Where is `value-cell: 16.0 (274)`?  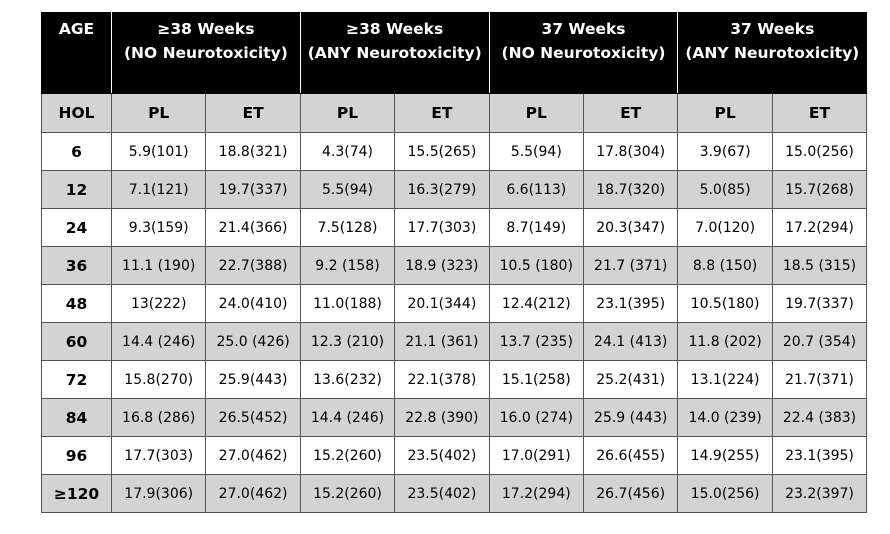 value-cell: 16.0 (274) is located at coordinates (536, 417).